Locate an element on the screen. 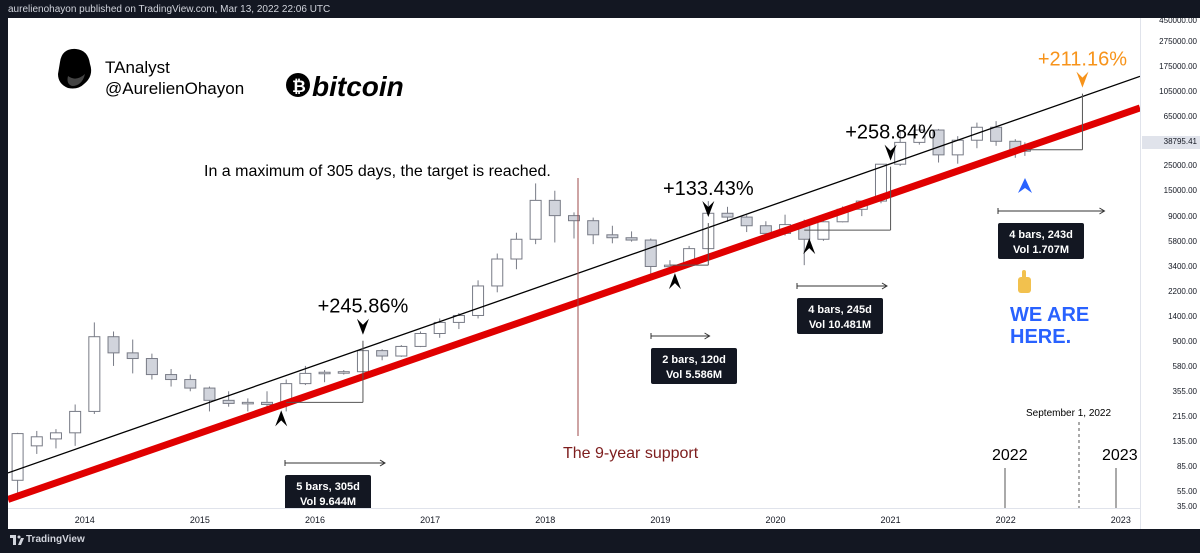 This screenshot has height=553, width=1200. price-tick-label: 900.00 is located at coordinates (1185, 341).